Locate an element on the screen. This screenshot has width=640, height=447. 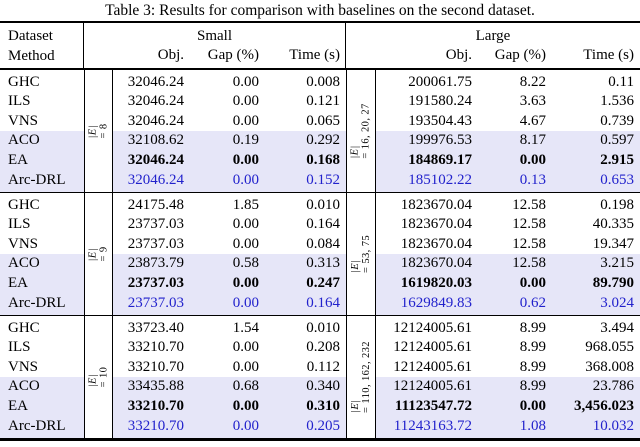
value-cell: 1.536 is located at coordinates (617, 101).